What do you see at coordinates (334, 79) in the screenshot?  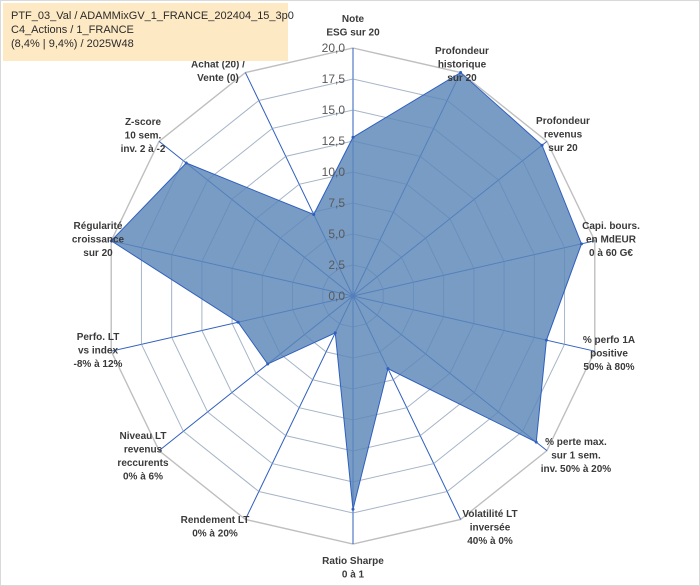 I see `tick-label-7: 17,5` at bounding box center [334, 79].